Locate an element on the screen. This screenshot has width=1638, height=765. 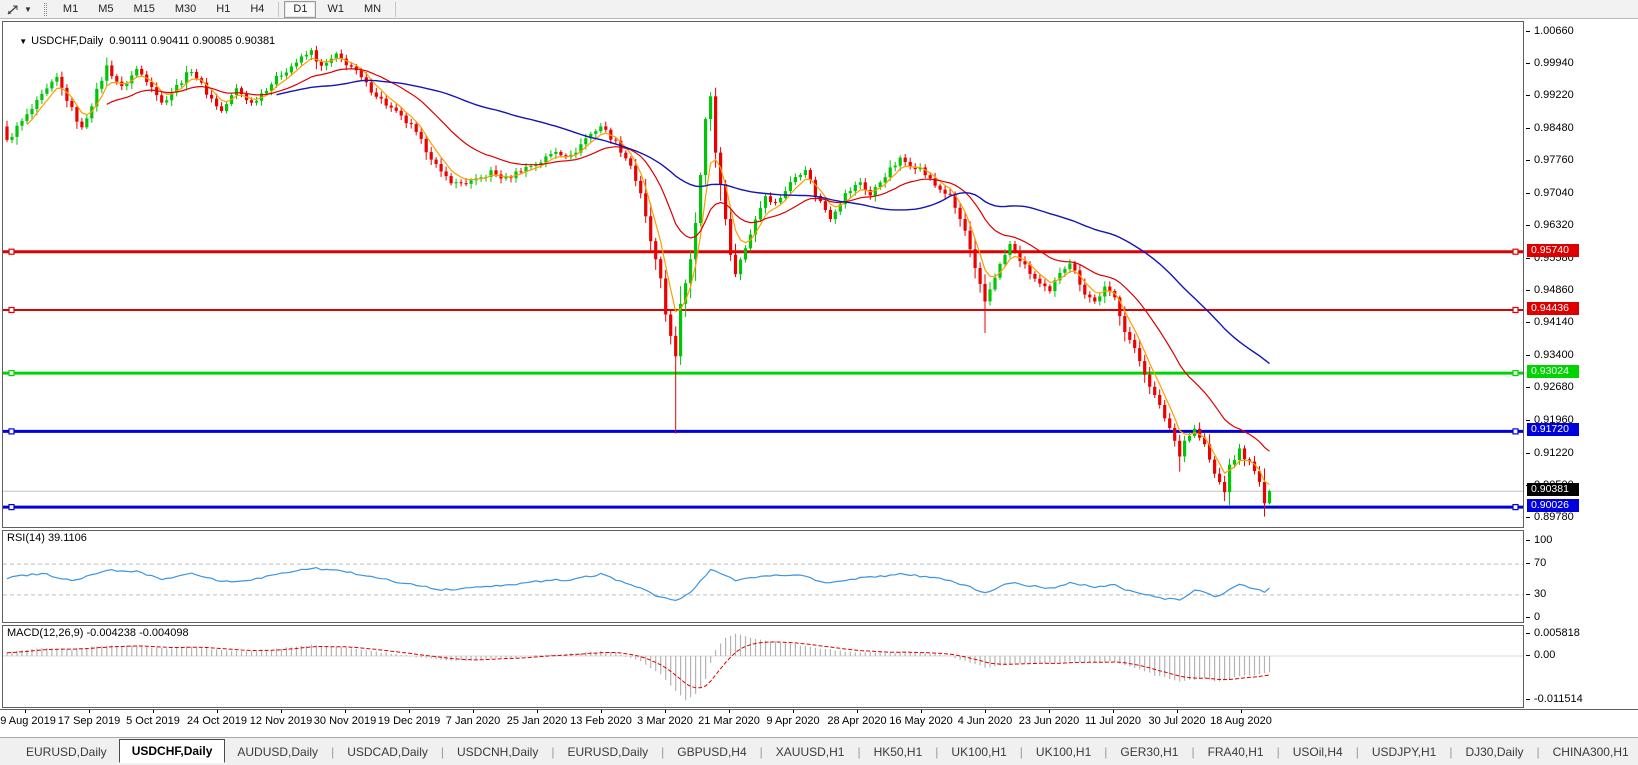
date-label: 17 Sep 2019 is located at coordinates (89, 721).